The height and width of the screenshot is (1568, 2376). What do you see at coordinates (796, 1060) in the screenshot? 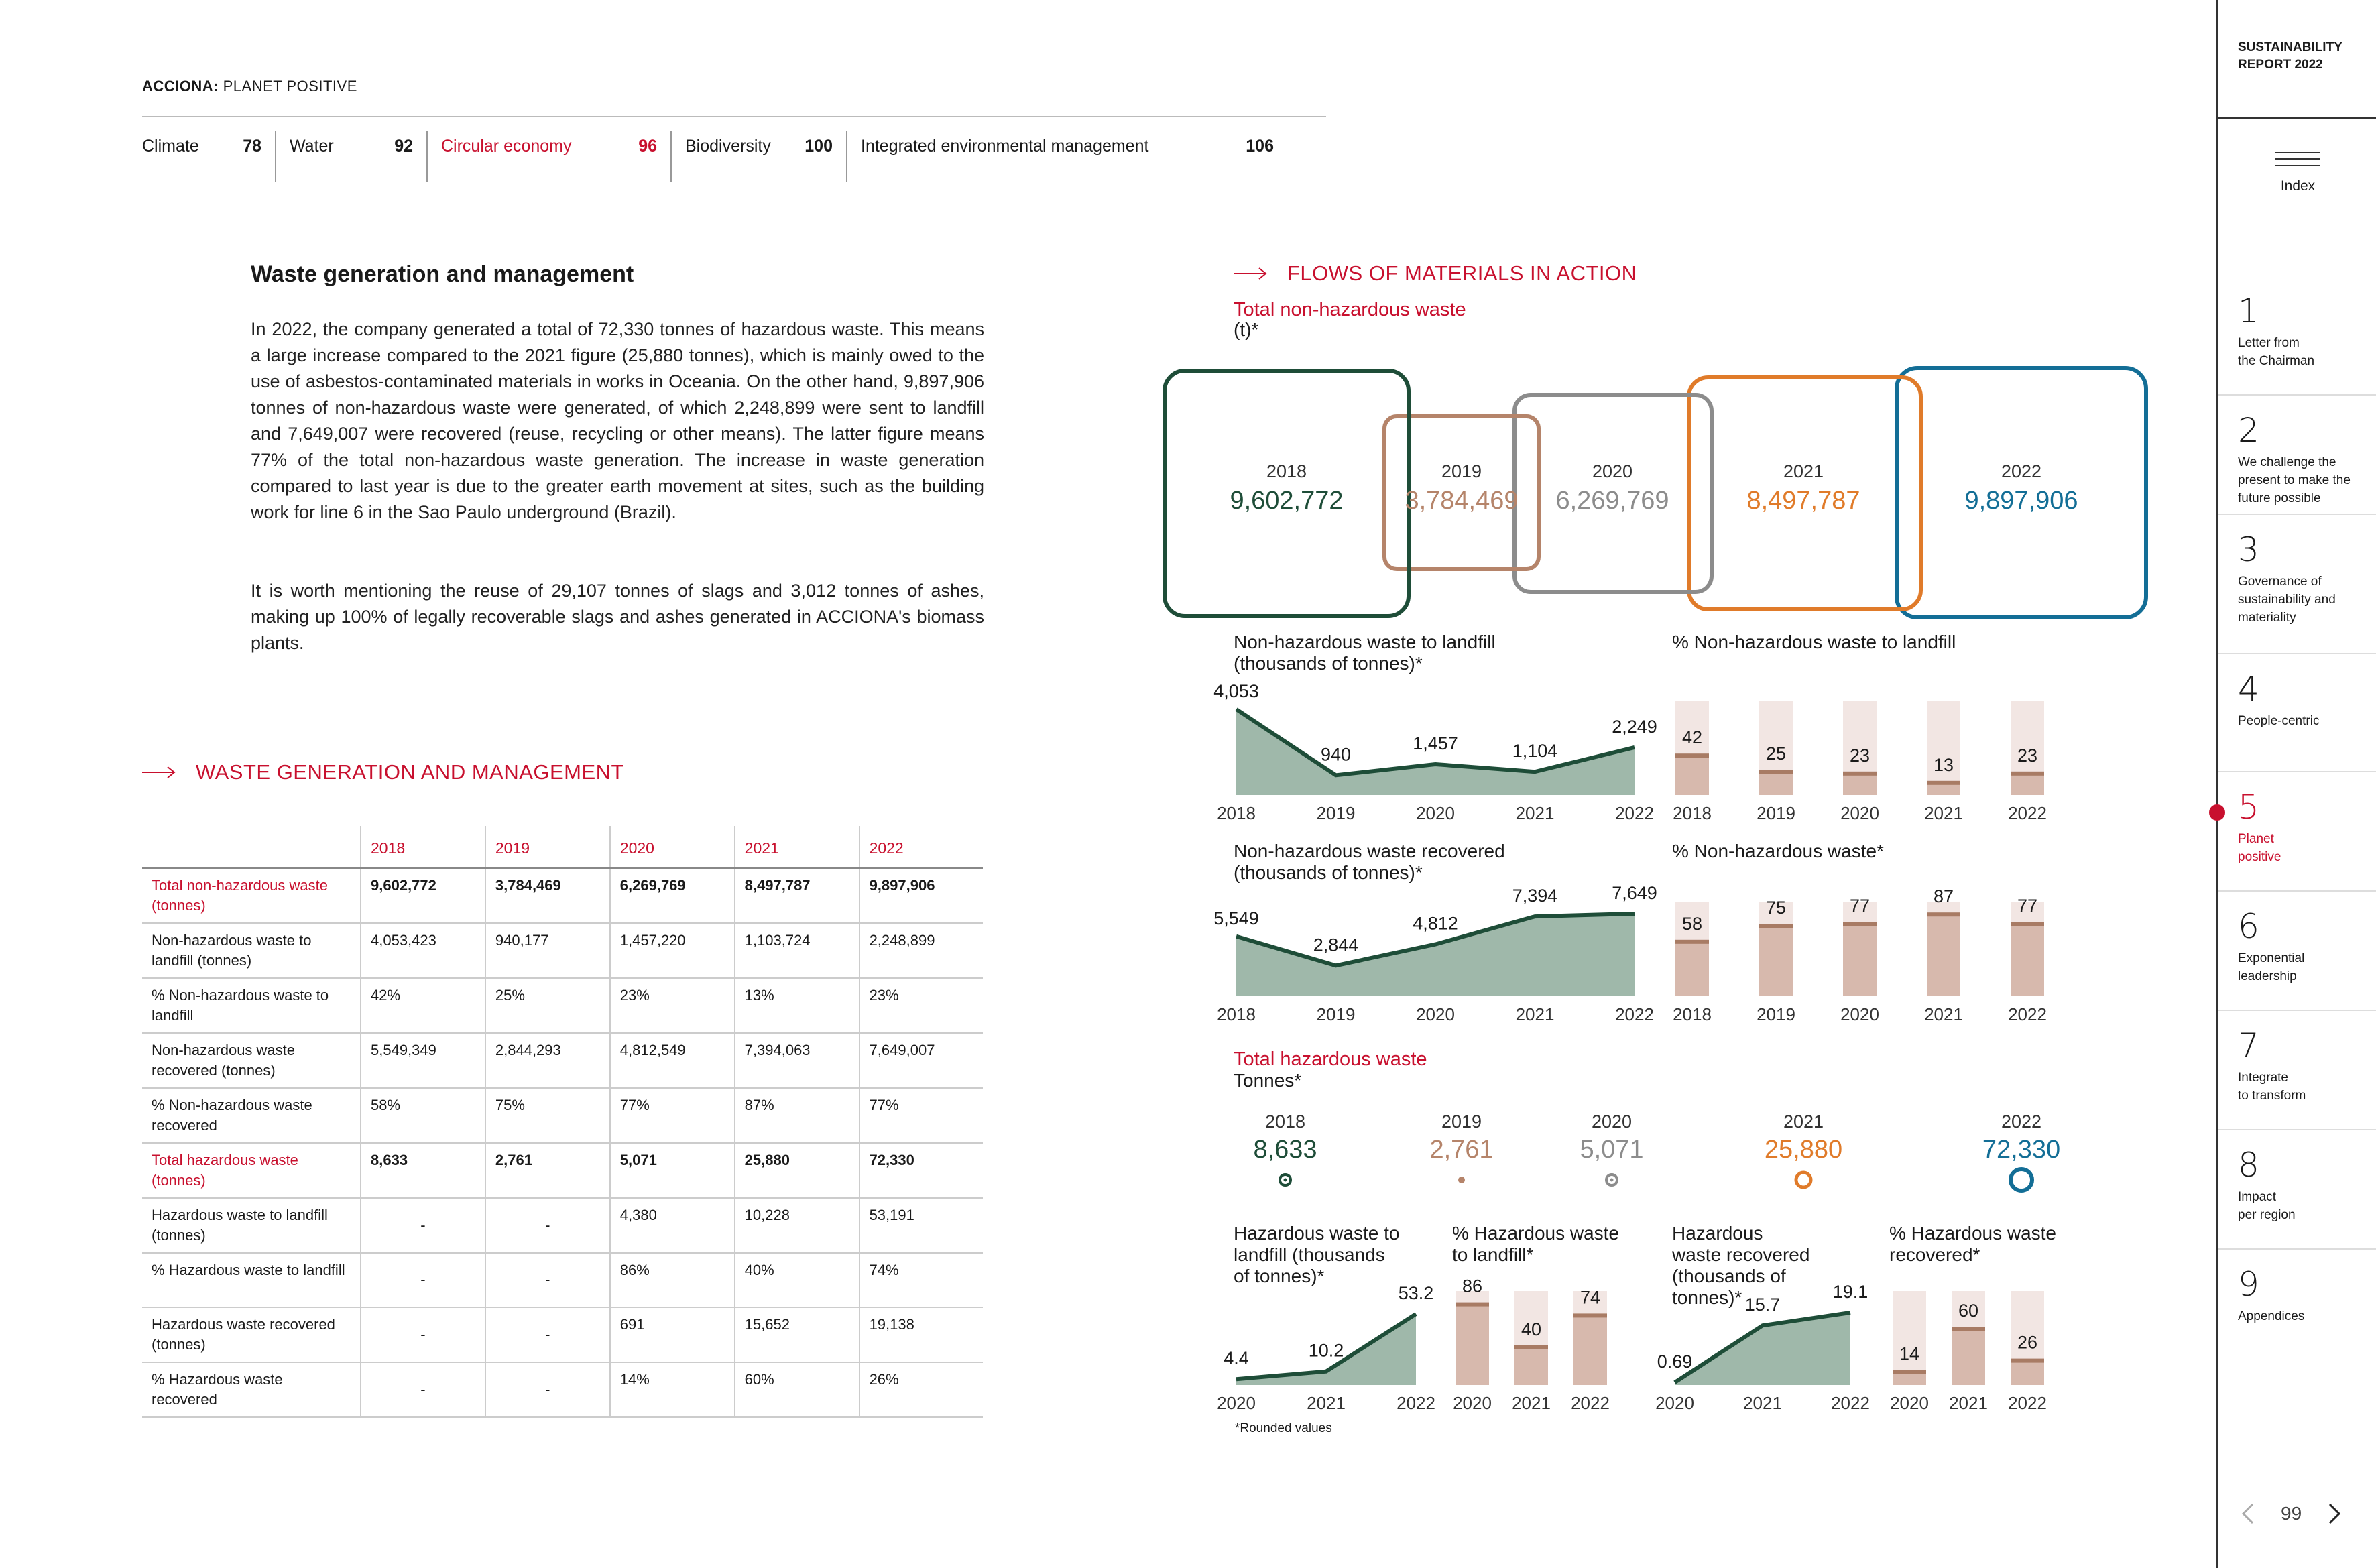
I see `table-cell: 7,394,063` at bounding box center [796, 1060].